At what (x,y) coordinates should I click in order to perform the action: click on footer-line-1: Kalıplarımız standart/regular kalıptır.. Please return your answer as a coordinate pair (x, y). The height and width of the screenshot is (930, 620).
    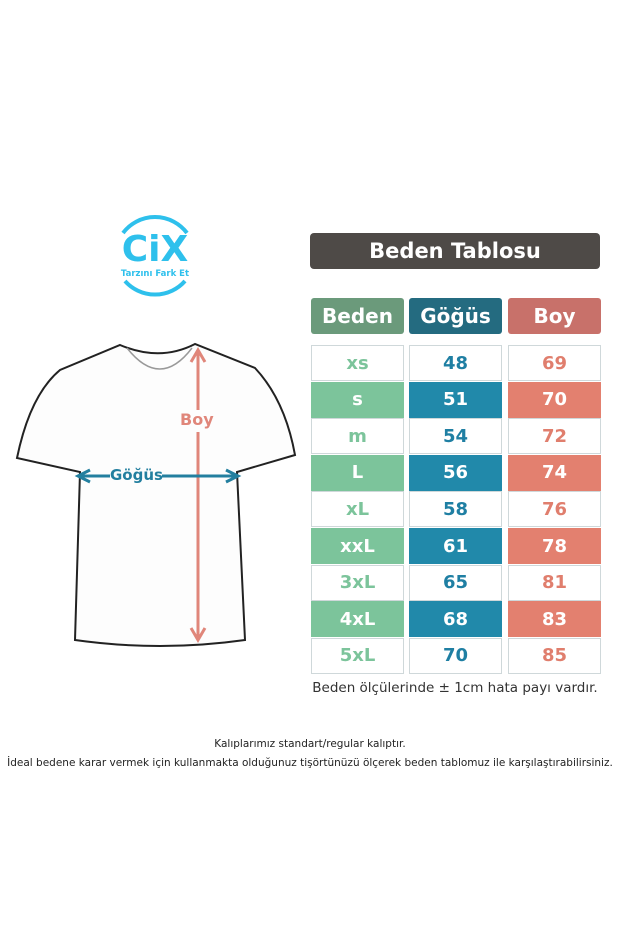
    Looking at the image, I should click on (310, 744).